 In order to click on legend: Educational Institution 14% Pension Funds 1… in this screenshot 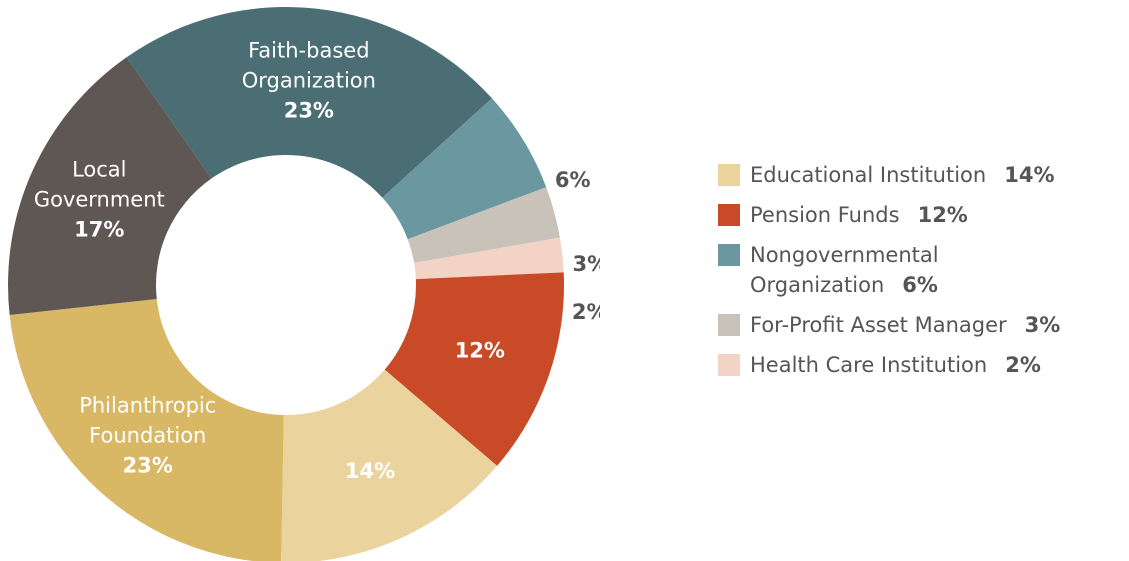, I will do `click(918, 275)`.